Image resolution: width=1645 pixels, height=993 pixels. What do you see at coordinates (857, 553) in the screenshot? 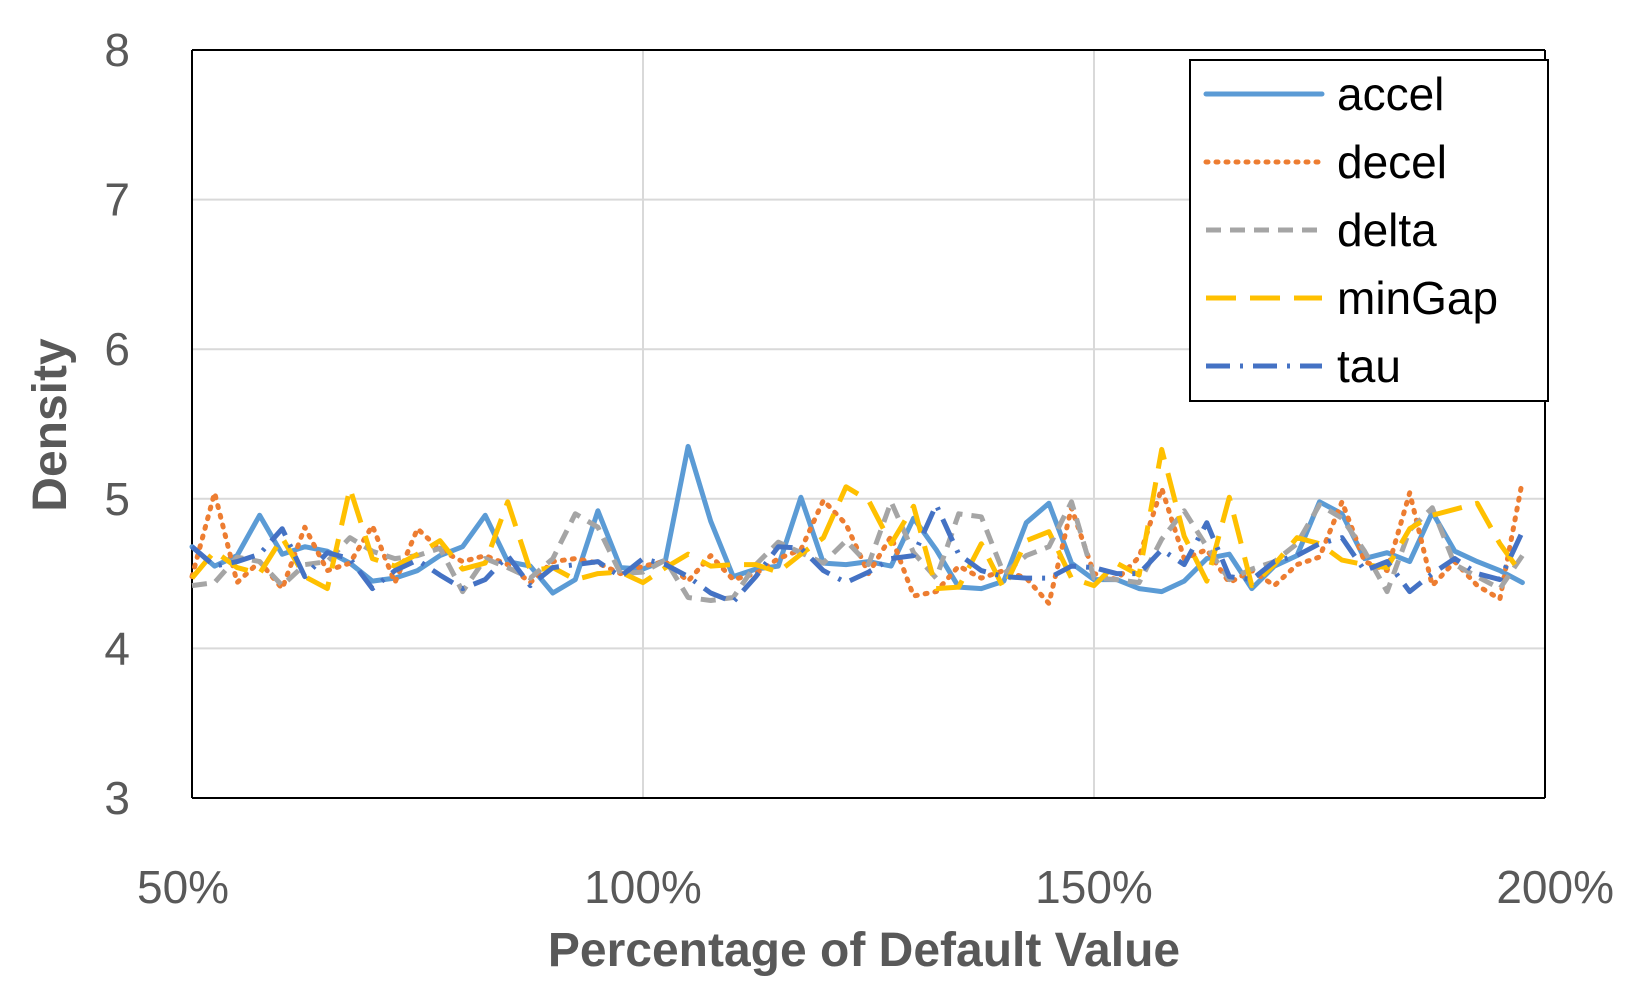
I see `series-line-tau` at bounding box center [857, 553].